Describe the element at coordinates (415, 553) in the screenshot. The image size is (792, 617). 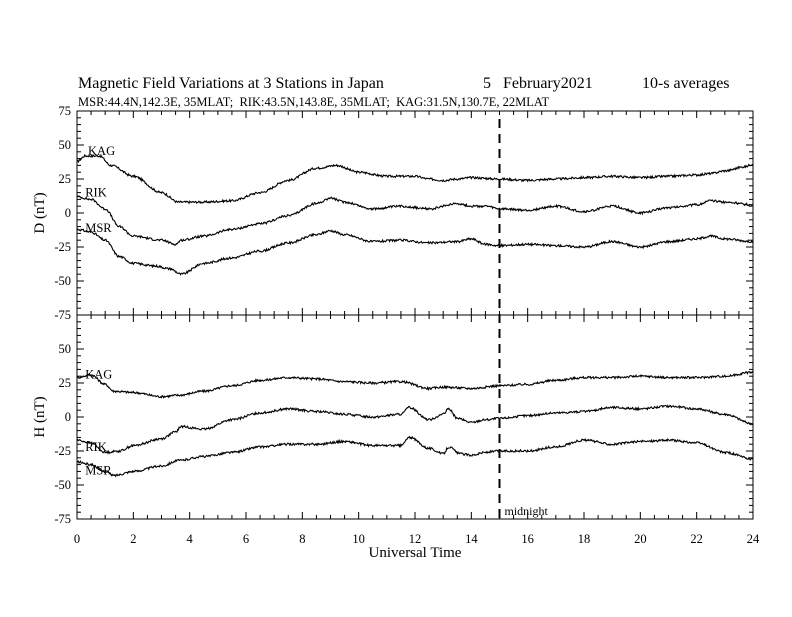
I see `x-axis-label: Universal Time` at that location.